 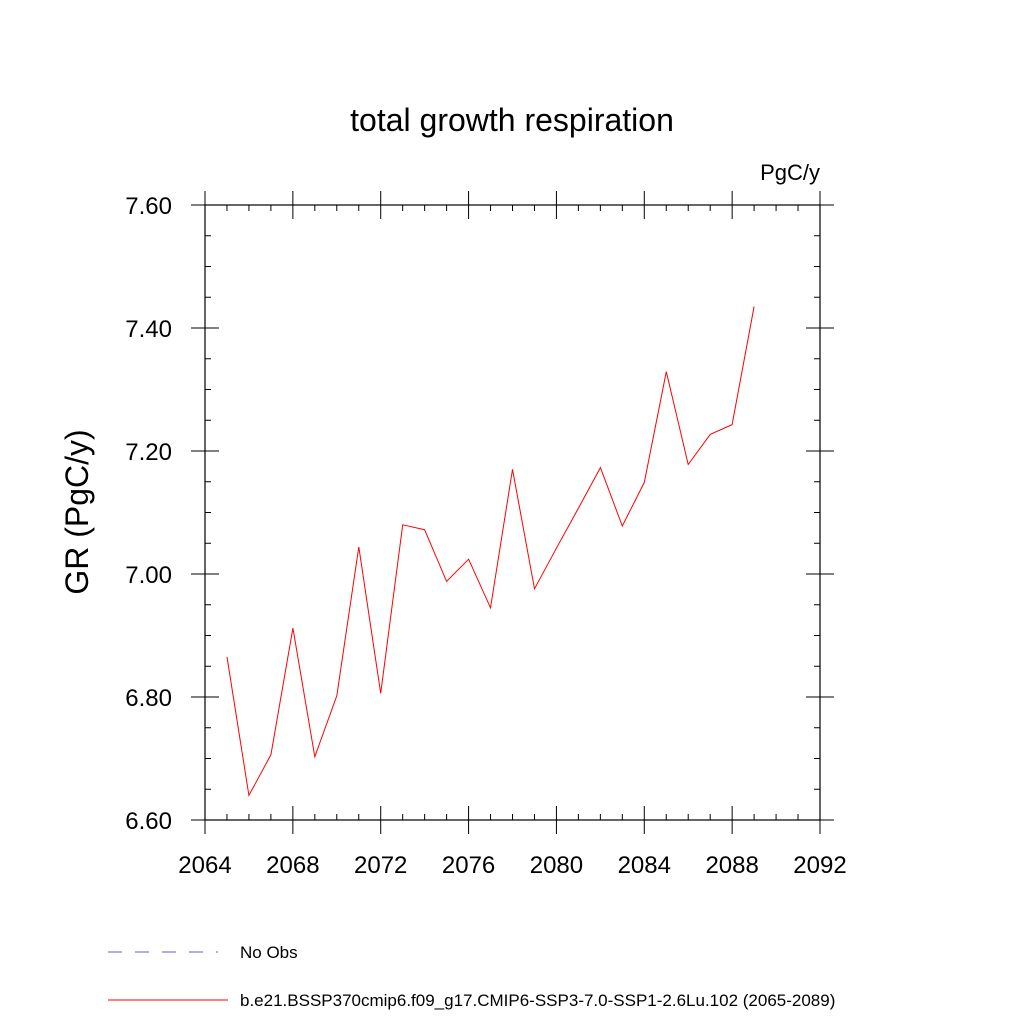 I want to click on x-tick-label: 2092, so click(x=819, y=865).